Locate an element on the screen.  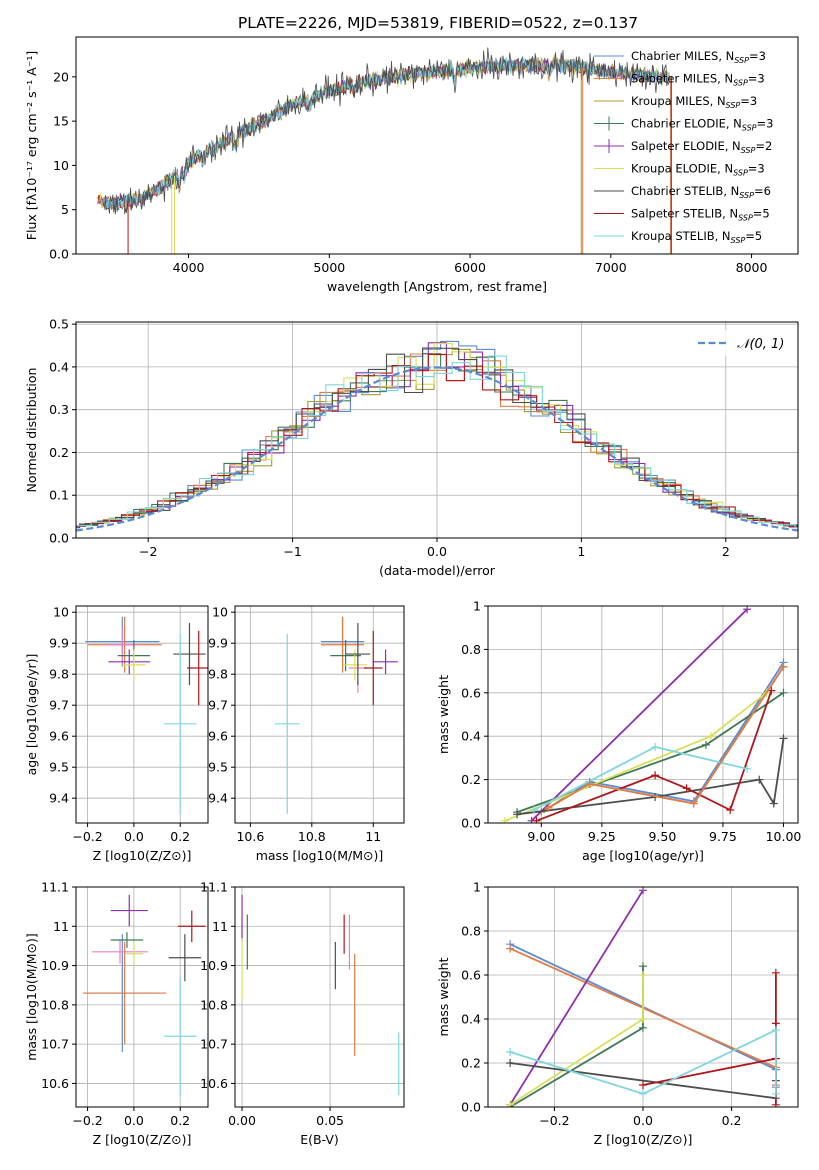
legend-entry: 𝒩(0, 1) is located at coordinates (760, 344).